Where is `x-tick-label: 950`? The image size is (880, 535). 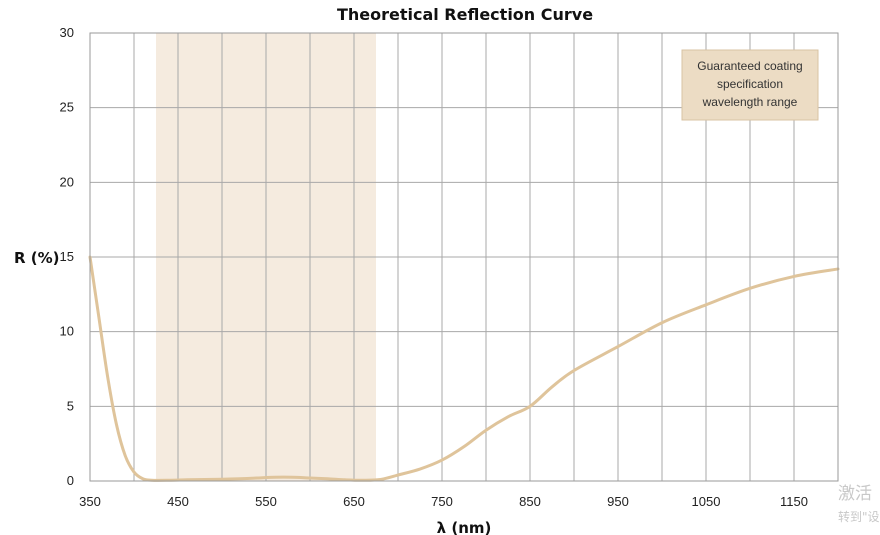 x-tick-label: 950 is located at coordinates (618, 501).